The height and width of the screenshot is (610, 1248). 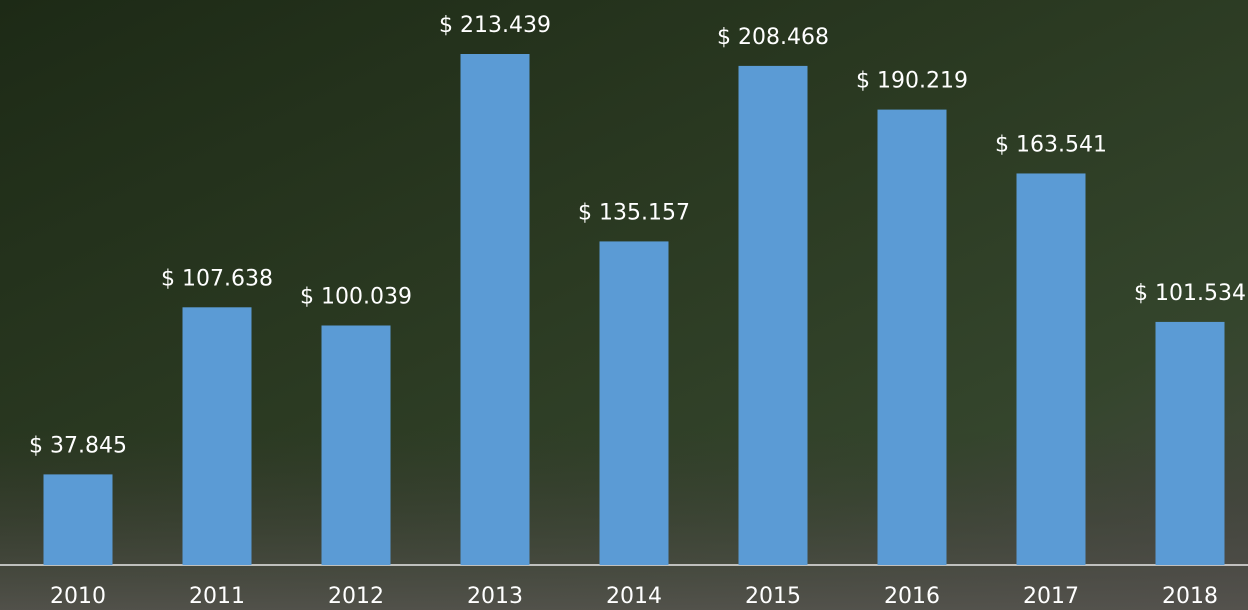 I want to click on x-tick-label: 2013, so click(x=495, y=596).